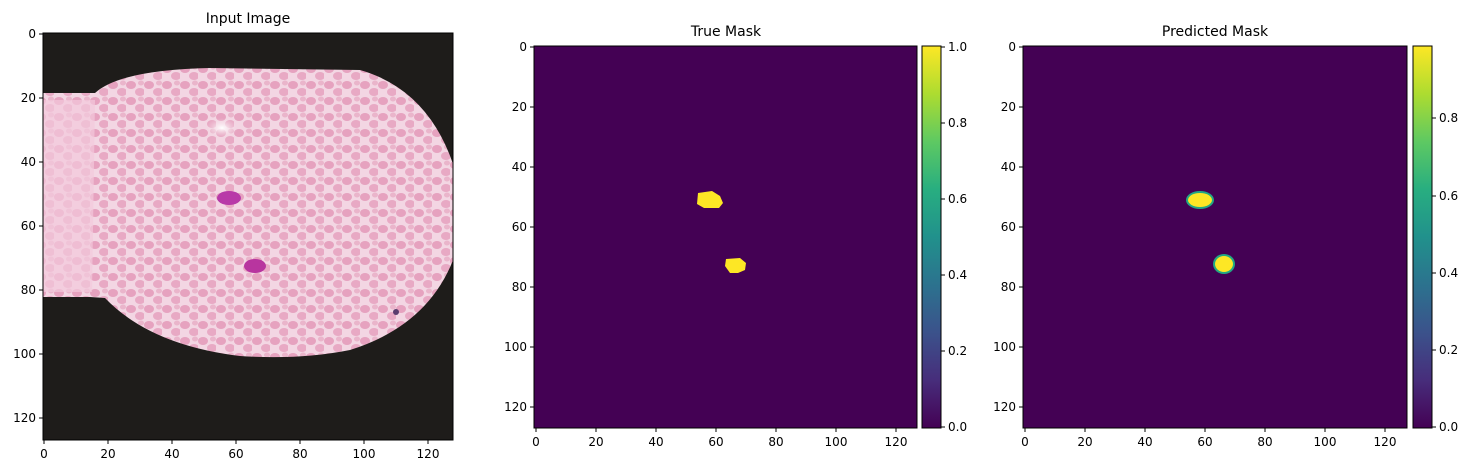 This screenshot has height=476, width=1471. Describe the element at coordinates (944, 237) in the screenshot. I see `colorbar: 1.0 0.8 0.6 0.4 0.2 0.0` at that location.